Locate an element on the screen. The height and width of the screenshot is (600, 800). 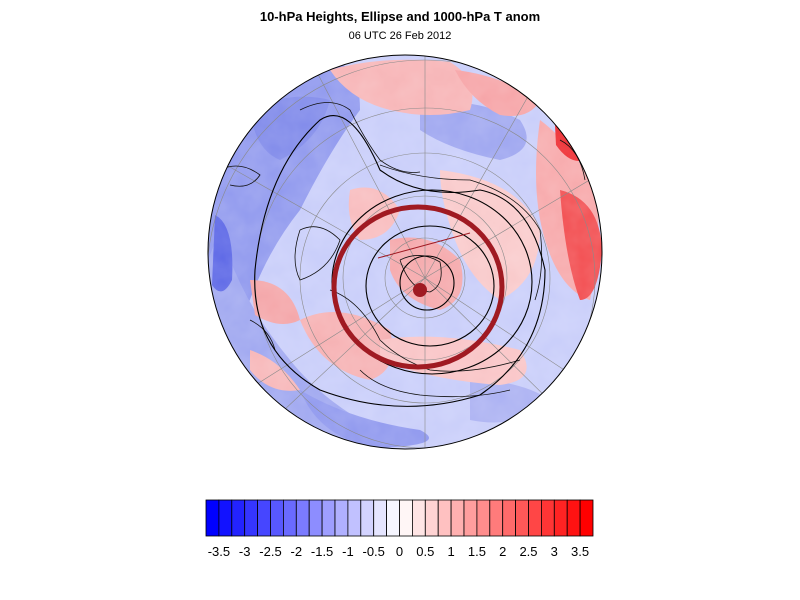
colorbar-tick-label: 2 is located at coordinates (502, 551).